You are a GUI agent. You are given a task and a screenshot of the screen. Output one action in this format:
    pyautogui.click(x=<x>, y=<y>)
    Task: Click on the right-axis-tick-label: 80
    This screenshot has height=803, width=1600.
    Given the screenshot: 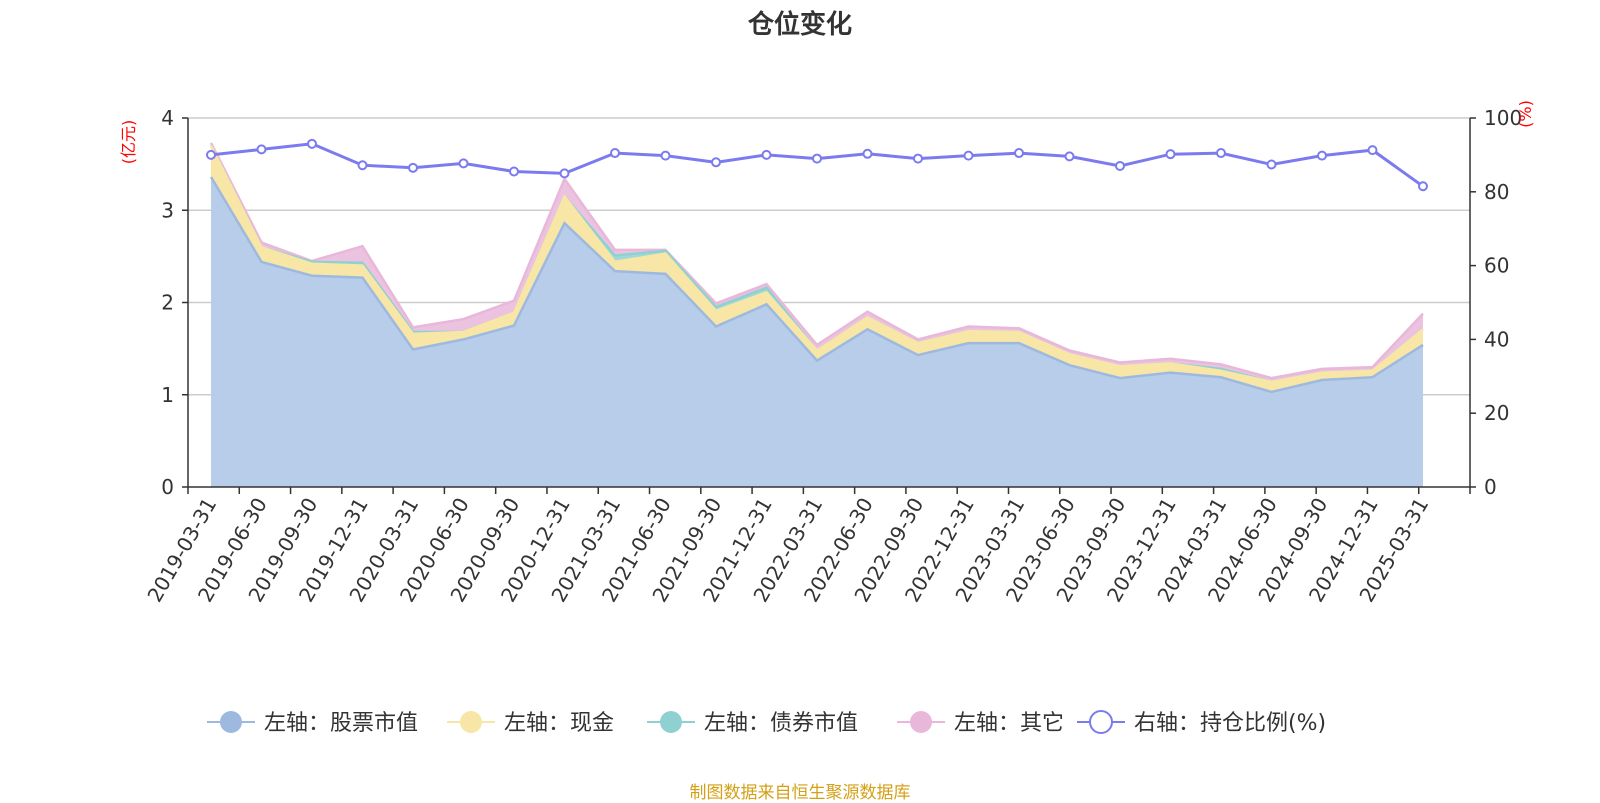 What is the action you would take?
    pyautogui.click(x=1496, y=192)
    